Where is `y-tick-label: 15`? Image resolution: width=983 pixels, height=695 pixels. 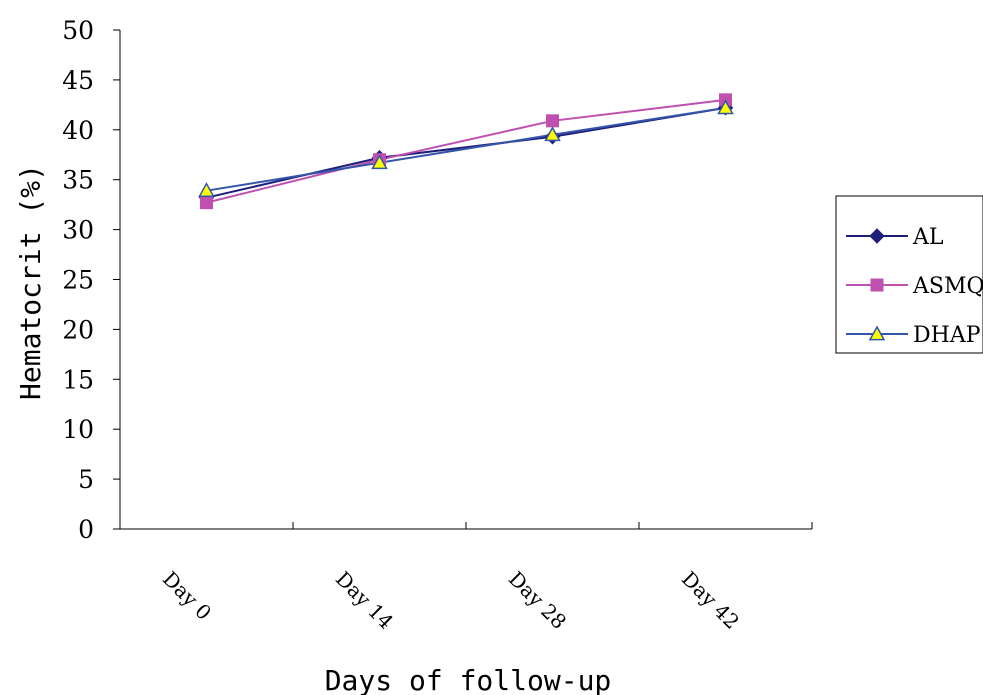
y-tick-label: 15 is located at coordinates (78, 379).